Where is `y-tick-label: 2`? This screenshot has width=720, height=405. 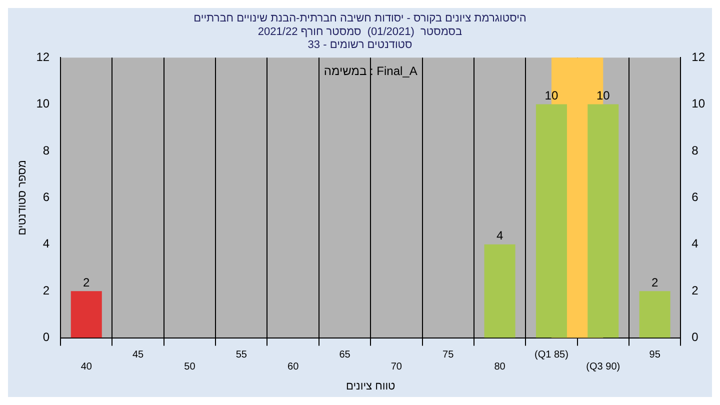
y-tick-label: 2 is located at coordinates (46, 290).